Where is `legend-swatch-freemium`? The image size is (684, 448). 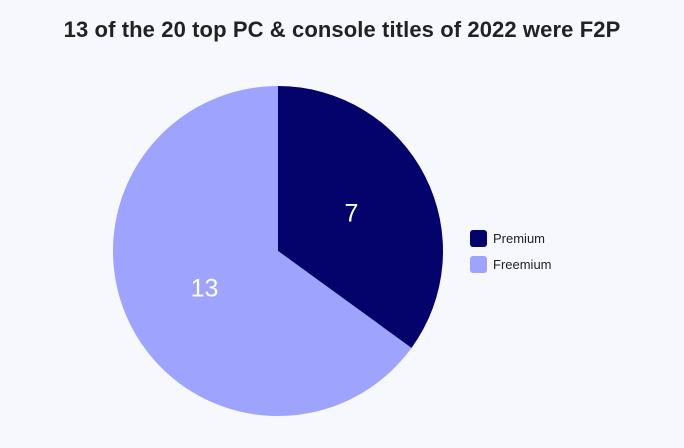 legend-swatch-freemium is located at coordinates (478, 264).